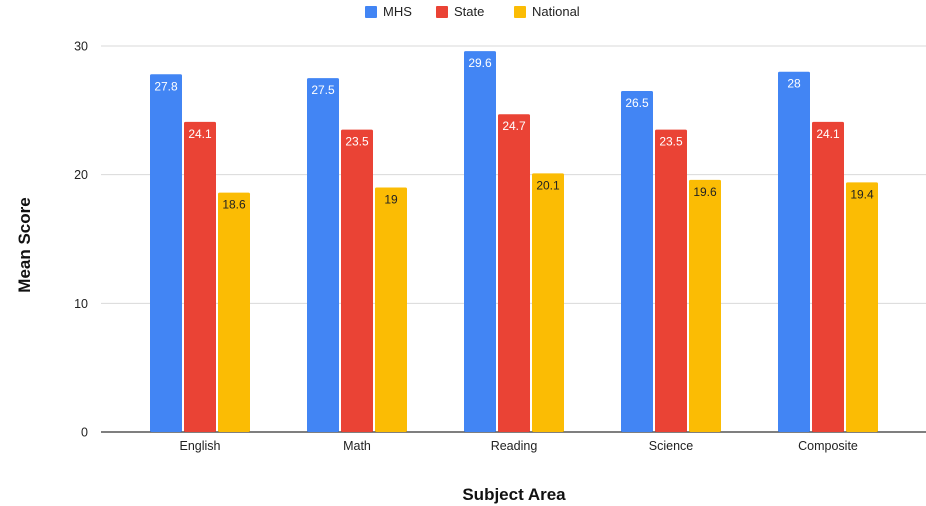 This screenshot has width=926, height=506. I want to click on data-label: 24.7, so click(514, 126).